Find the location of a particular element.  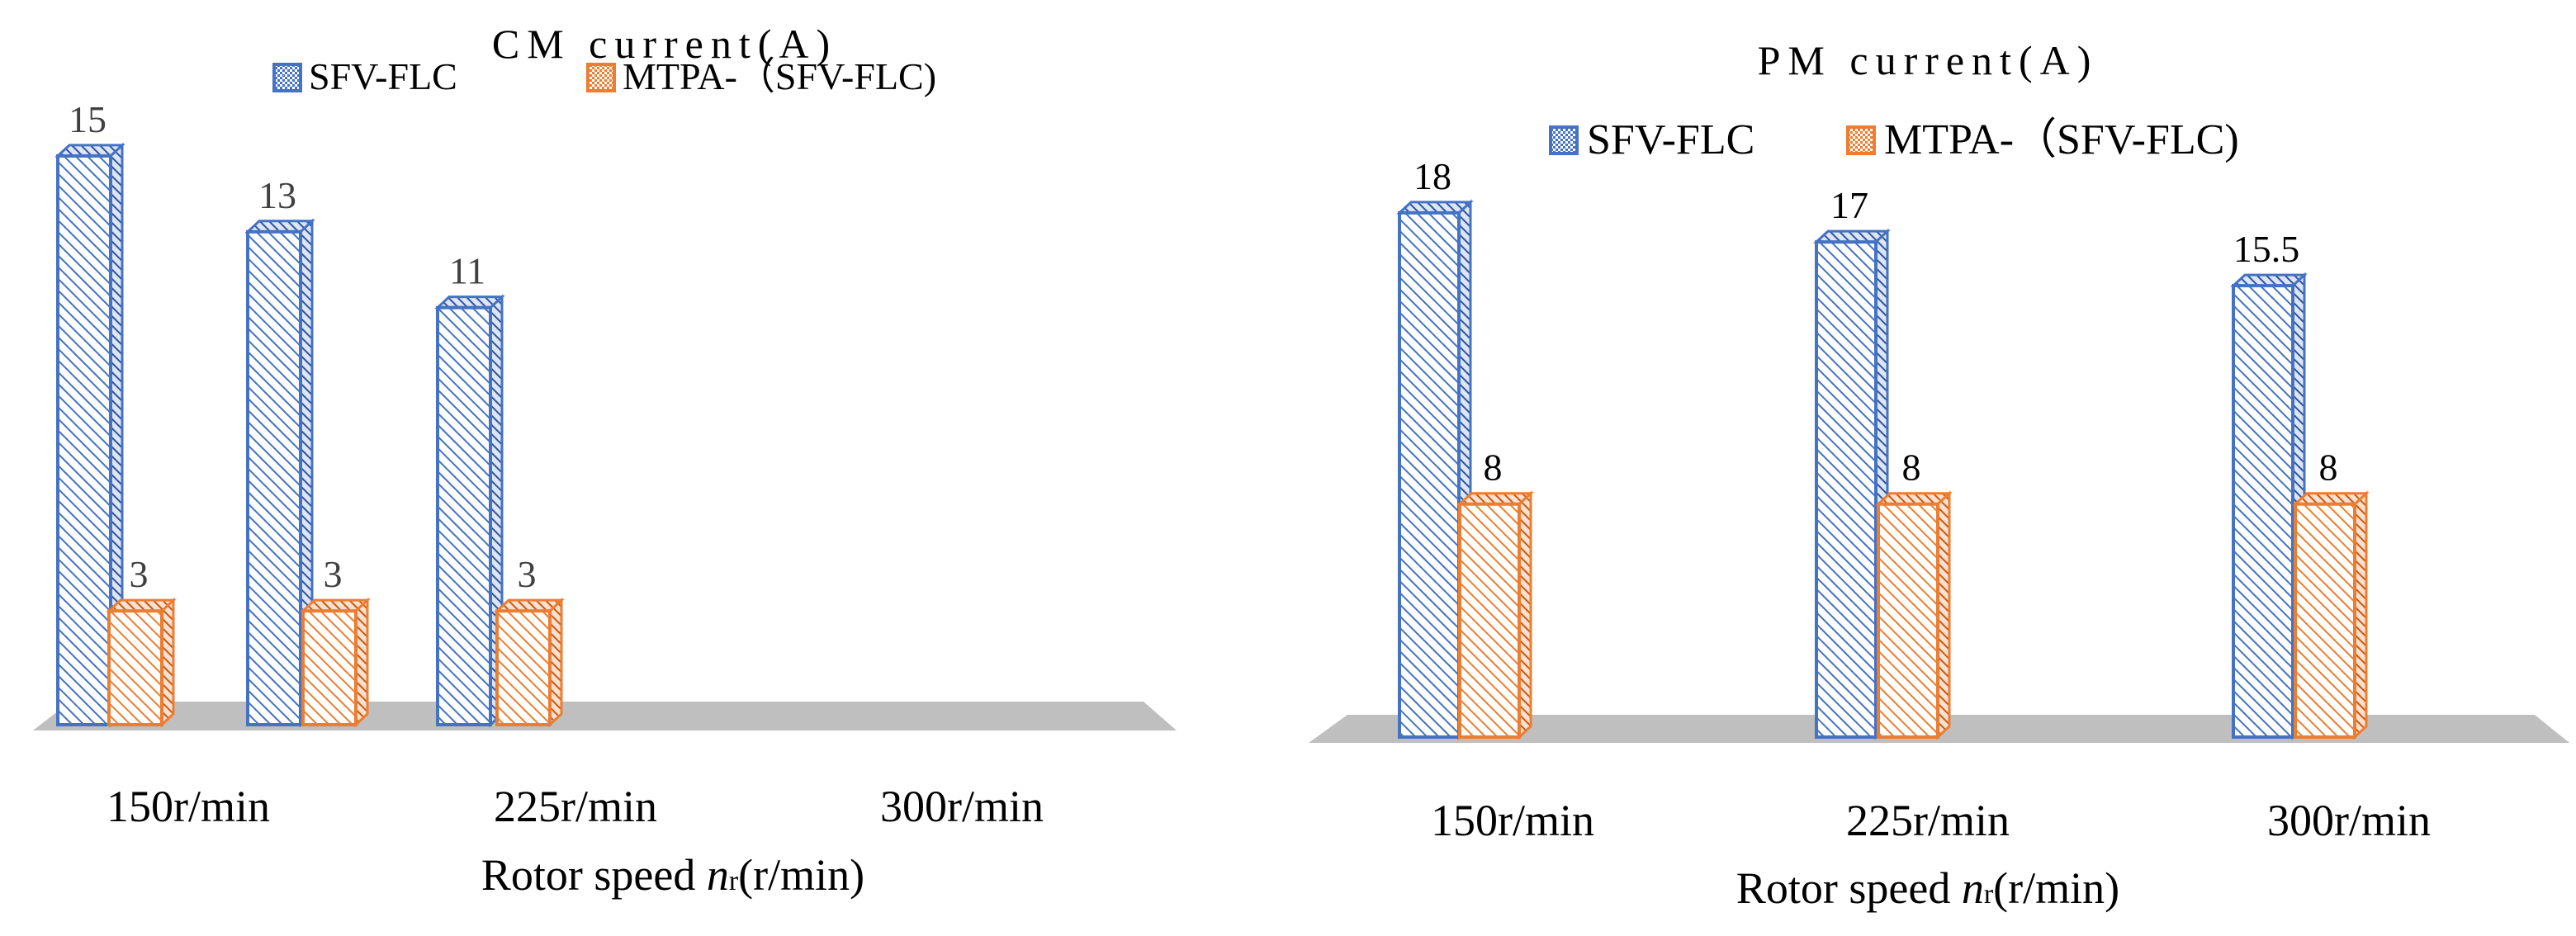

cm-data-label-mtpa-225: 3 is located at coordinates (333, 574).